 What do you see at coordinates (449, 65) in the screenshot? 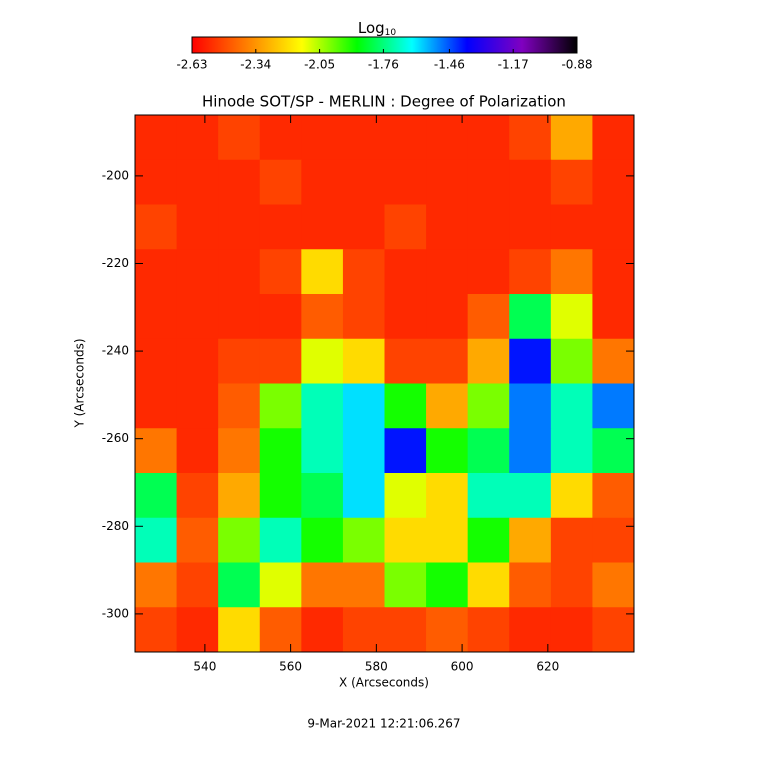
I see `colorbar-tick-label: -1.46` at bounding box center [449, 65].